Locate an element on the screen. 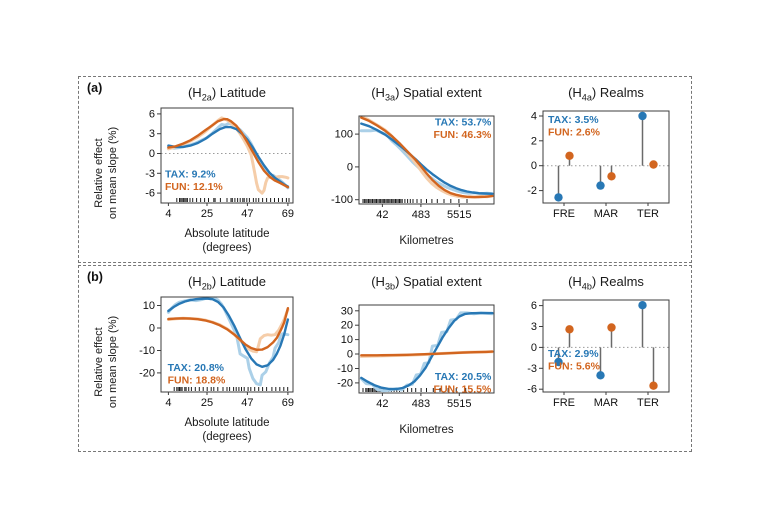 The height and width of the screenshot is (512, 768). chart-title-h4b: (H4b) Realms is located at coordinates (606, 283).